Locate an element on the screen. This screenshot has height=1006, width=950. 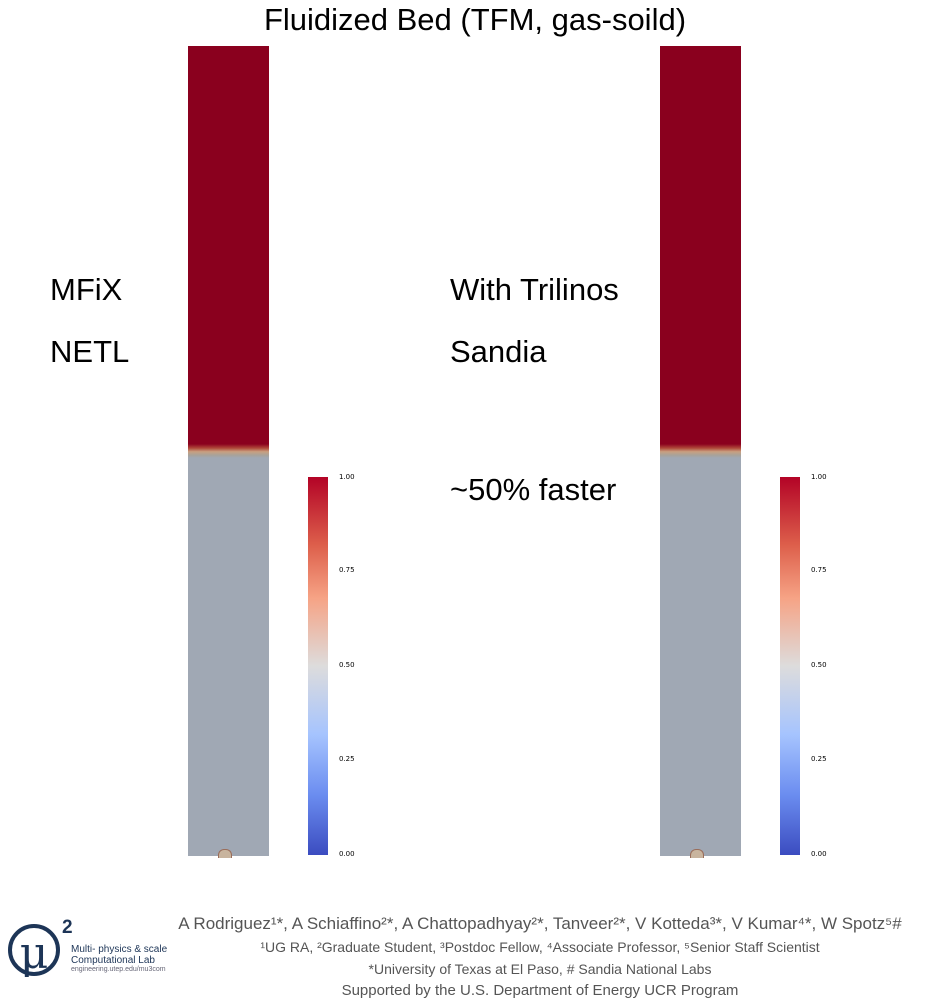
left-colorbar-tick: 0.50 is located at coordinates (347, 665).